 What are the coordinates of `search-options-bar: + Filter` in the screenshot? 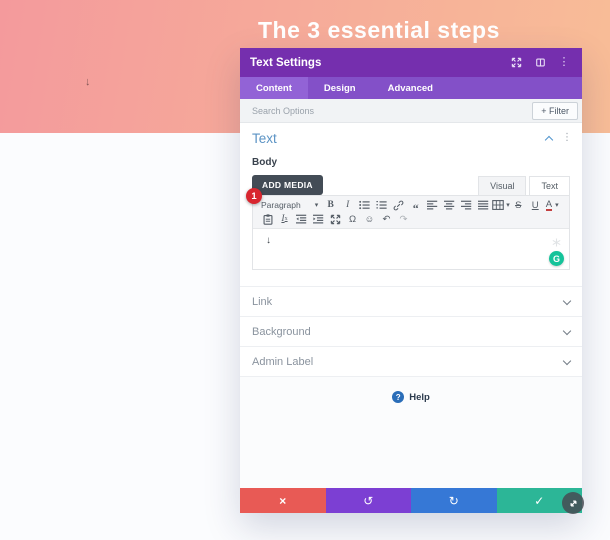 It's located at (411, 111).